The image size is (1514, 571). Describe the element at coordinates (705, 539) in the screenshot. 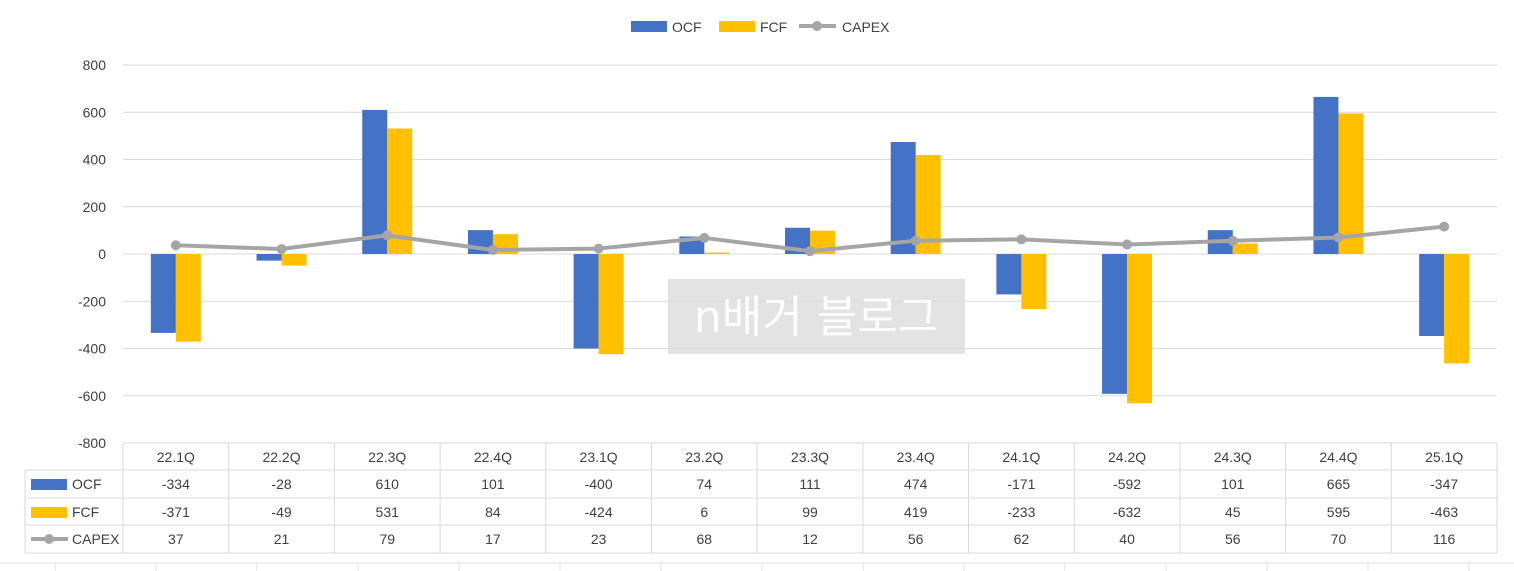

I see `table-cell-capex-23.2Q: 68` at that location.